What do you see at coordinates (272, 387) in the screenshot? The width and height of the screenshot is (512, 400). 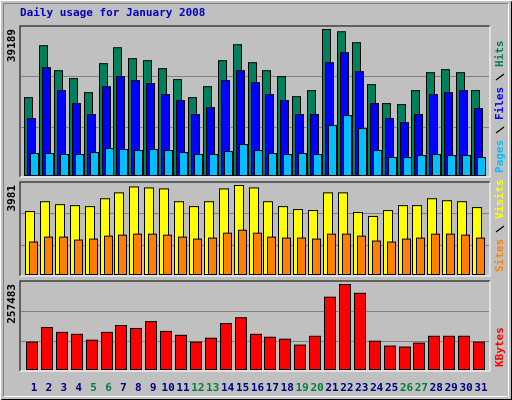 I see `x-tick-label: 17` at bounding box center [272, 387].